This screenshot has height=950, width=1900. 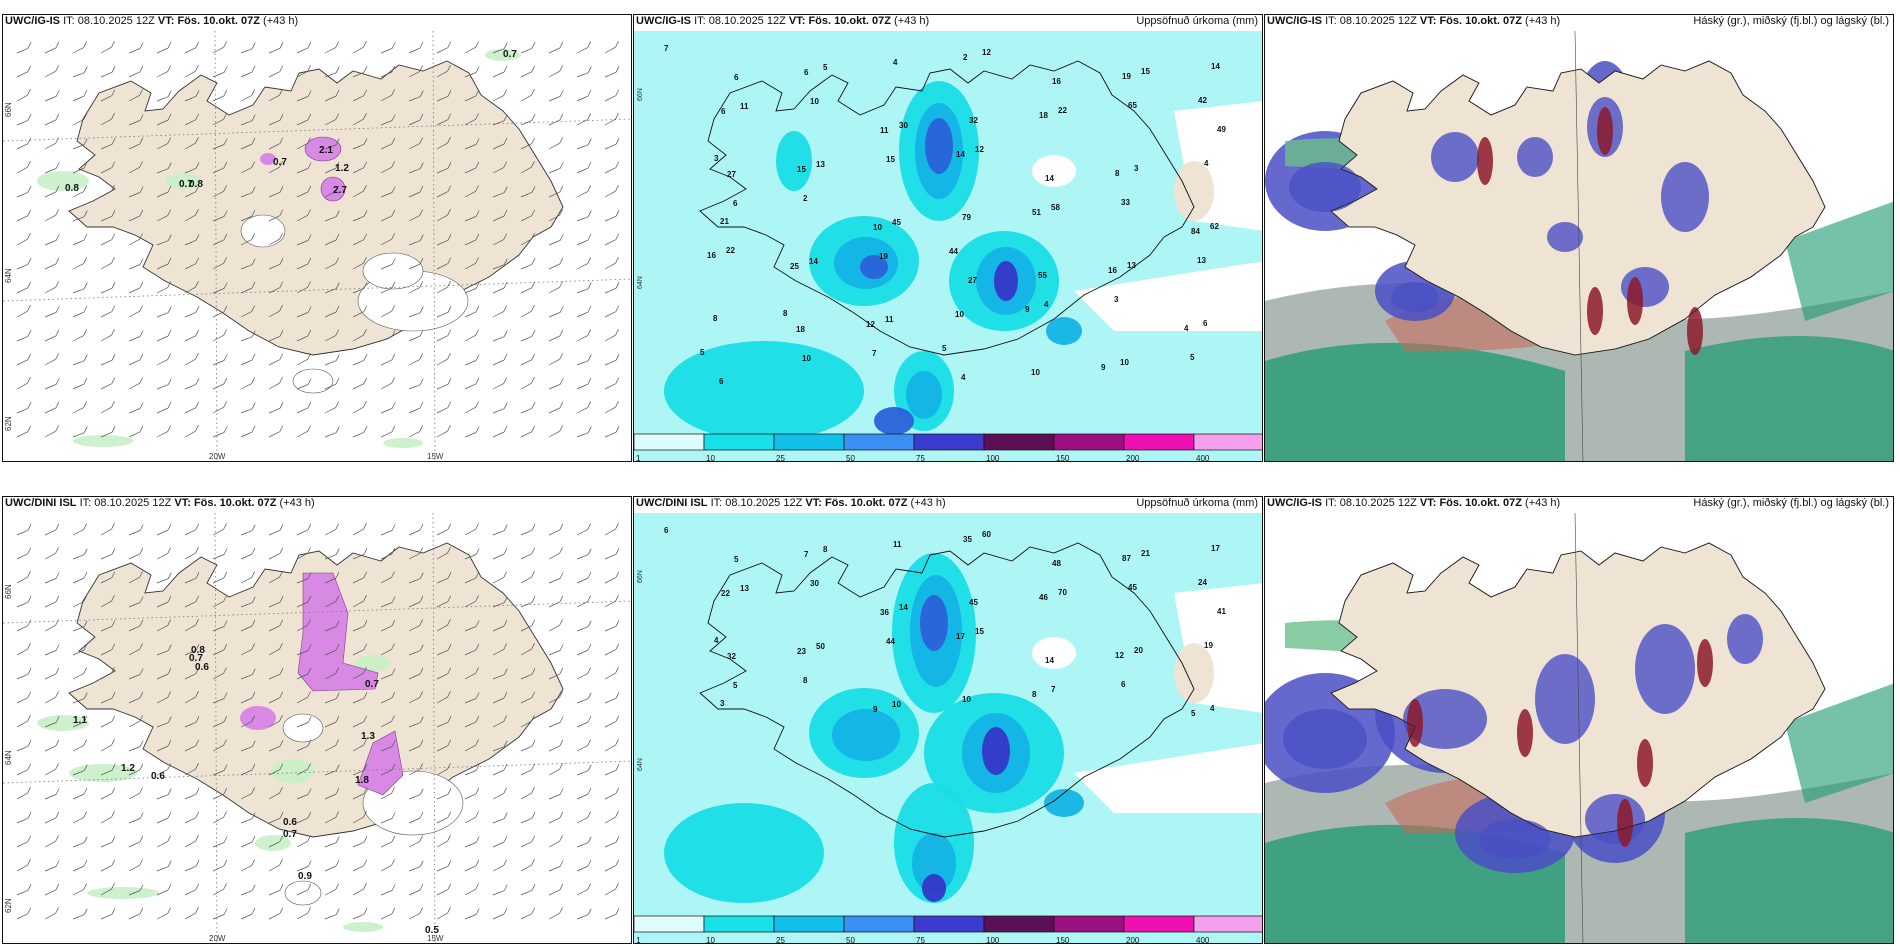 I want to click on precip-value: 46, so click(x=1043, y=597).